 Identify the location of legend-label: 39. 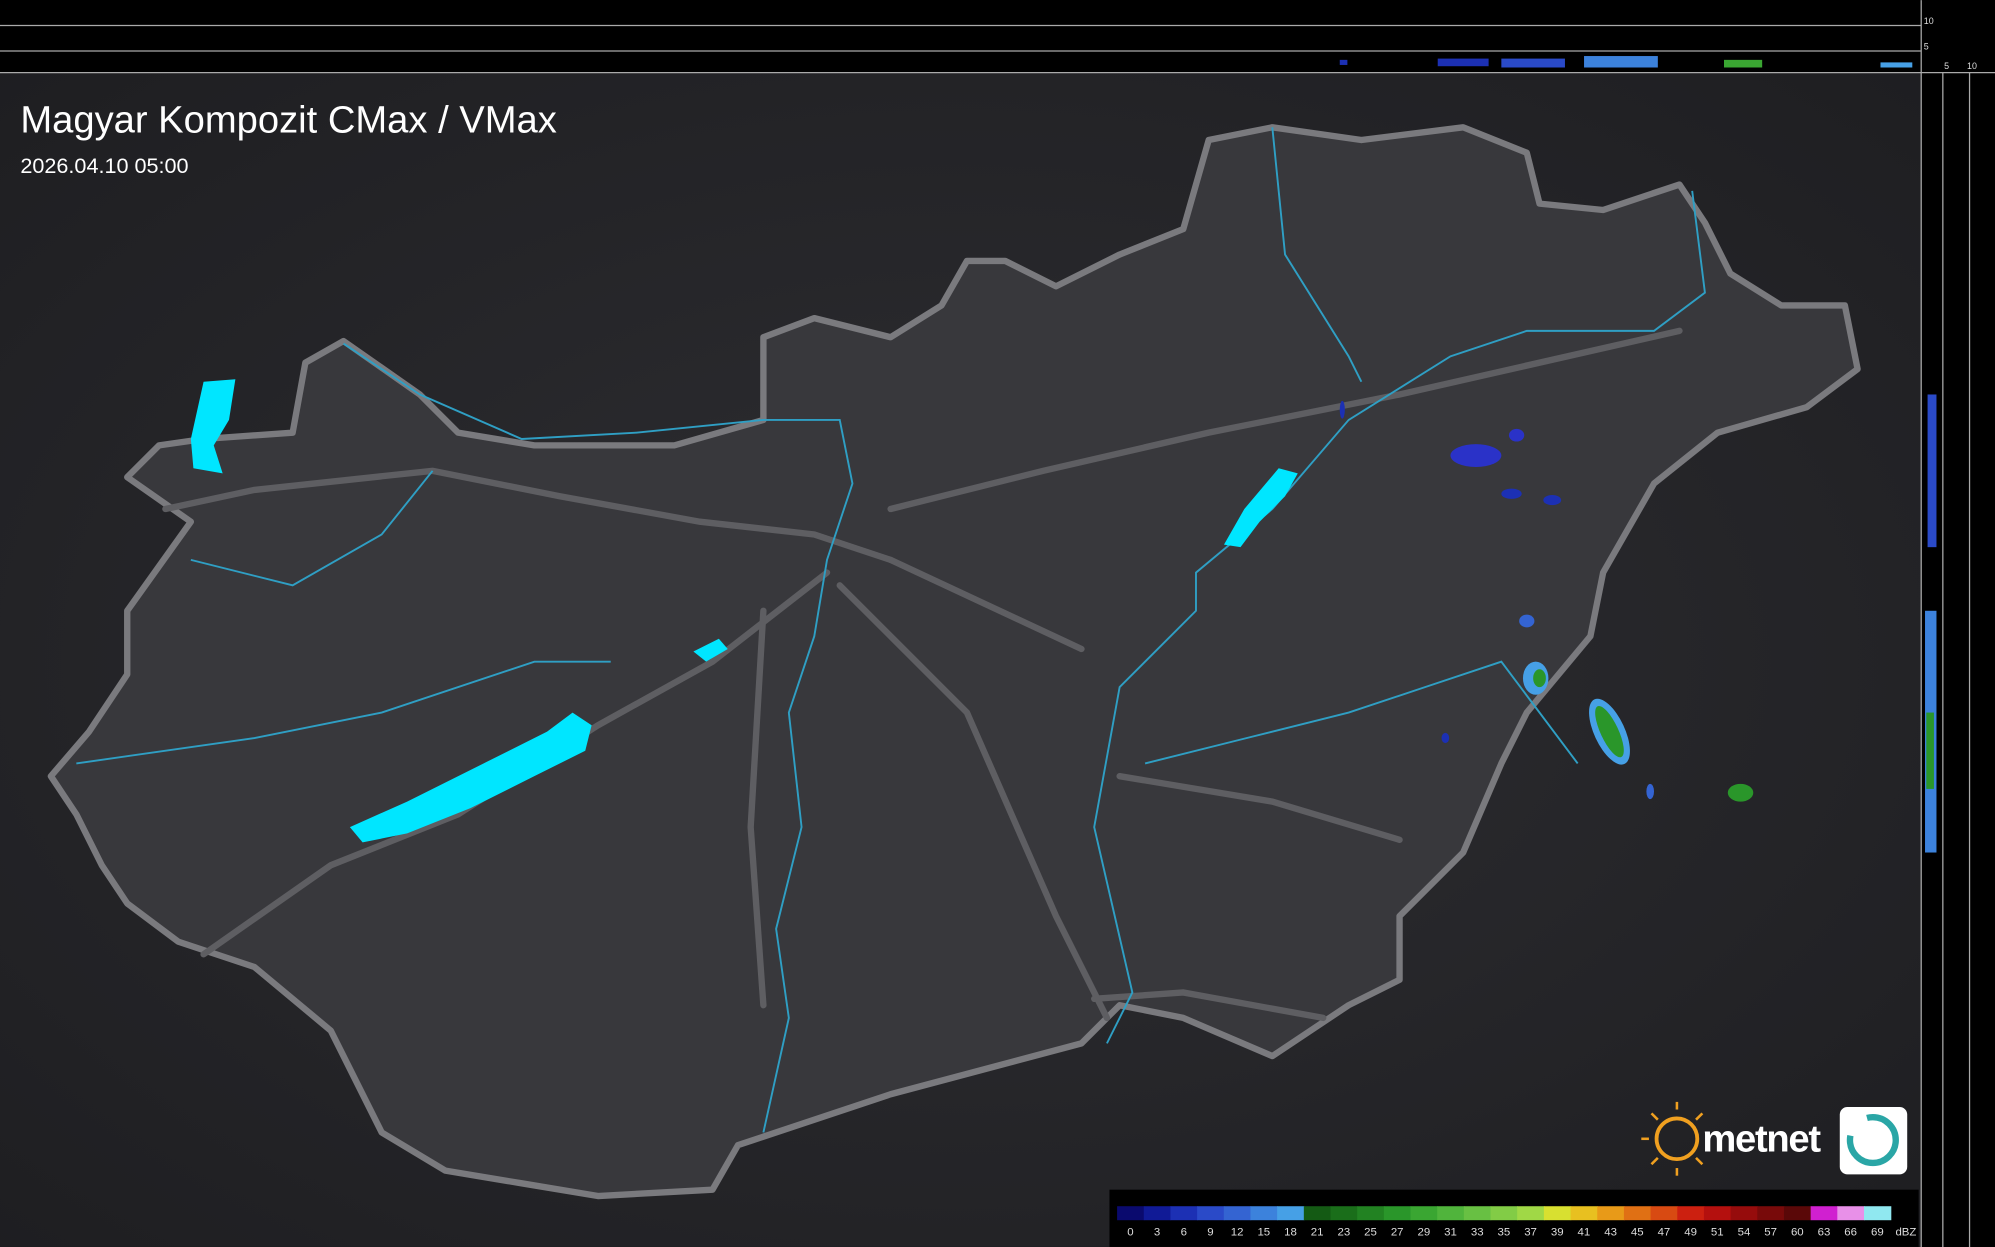
(1557, 1232).